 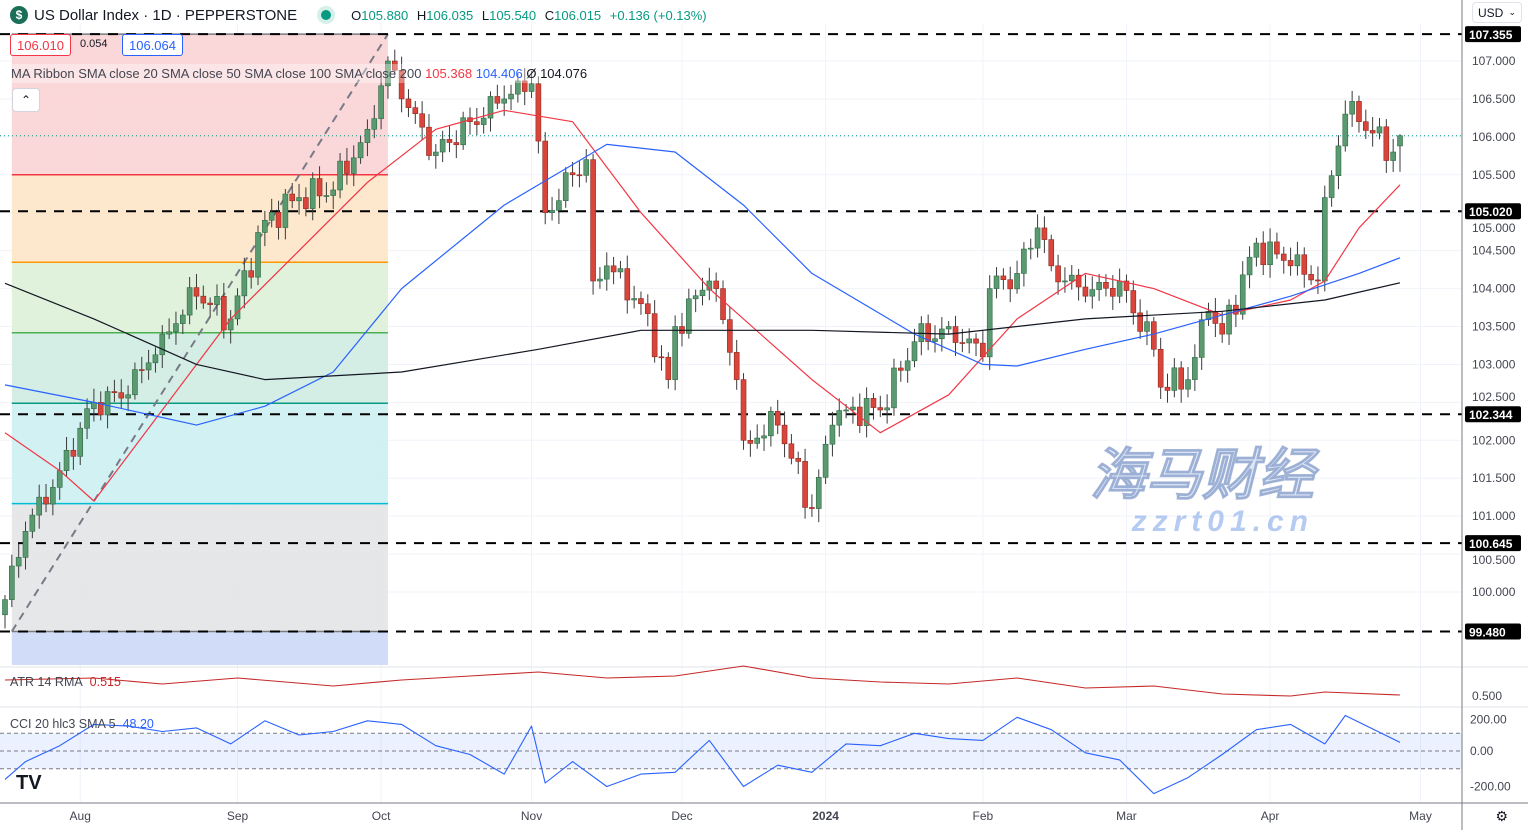 I want to click on time-tick-label: Sep, so click(x=238, y=816).